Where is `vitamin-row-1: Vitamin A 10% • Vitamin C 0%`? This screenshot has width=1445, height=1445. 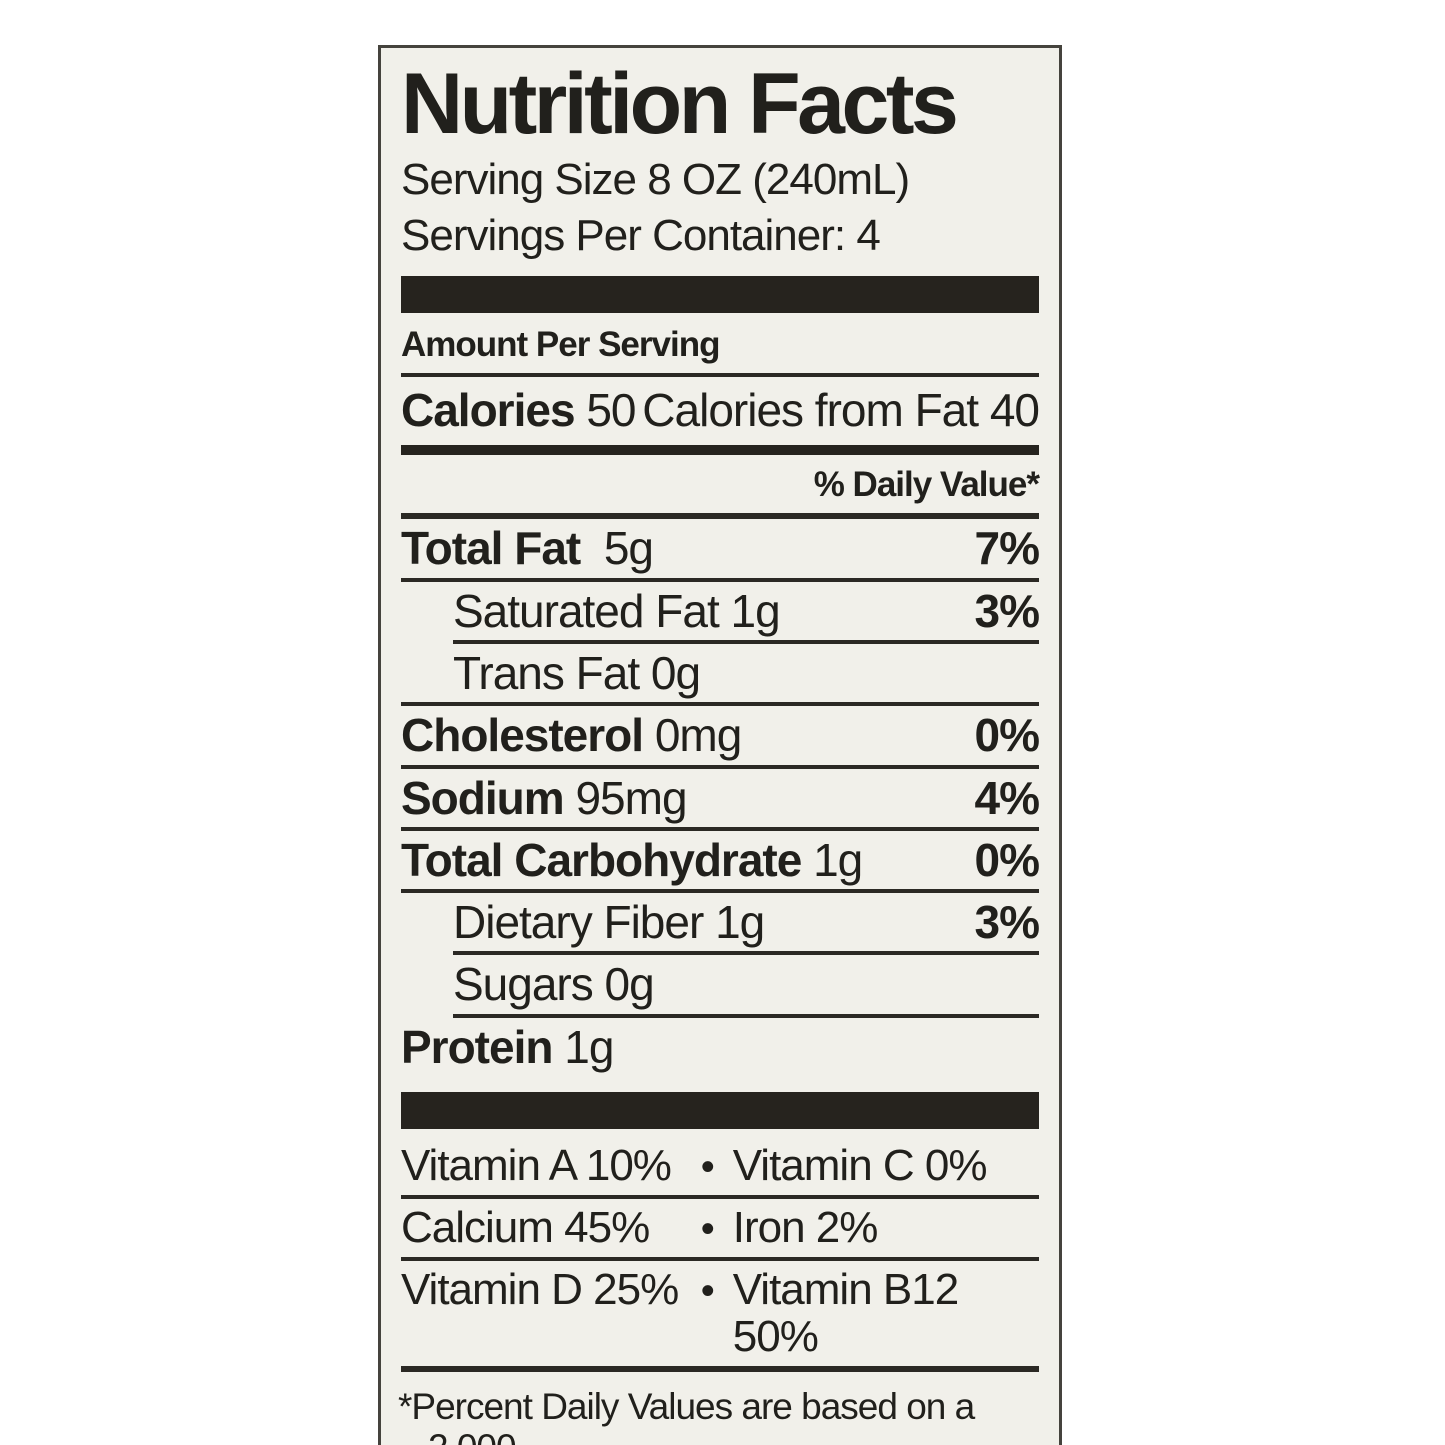 vitamin-row-1: Vitamin A 10% • Vitamin C 0% is located at coordinates (720, 1166).